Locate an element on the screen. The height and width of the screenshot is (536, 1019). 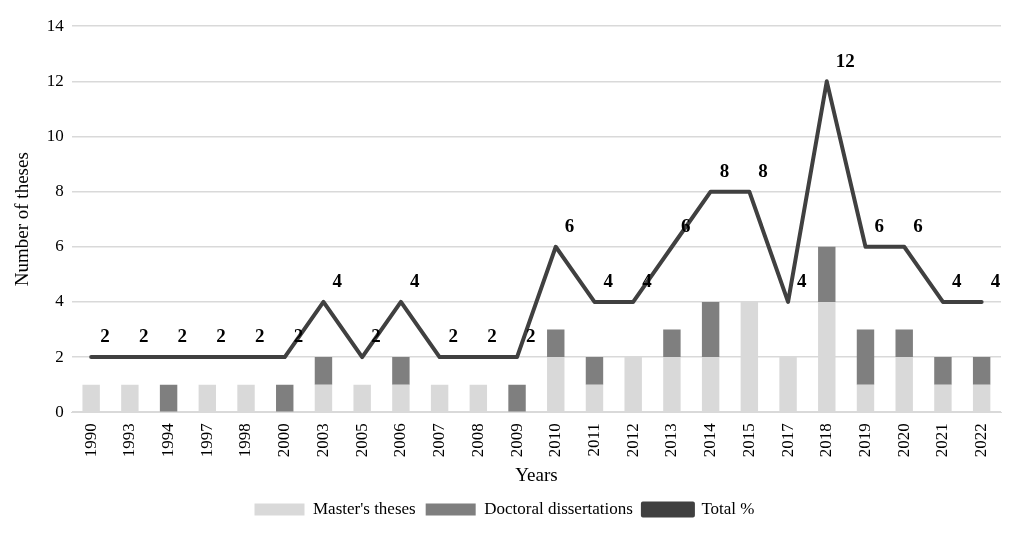
legend-label: Total % is located at coordinates (728, 508).